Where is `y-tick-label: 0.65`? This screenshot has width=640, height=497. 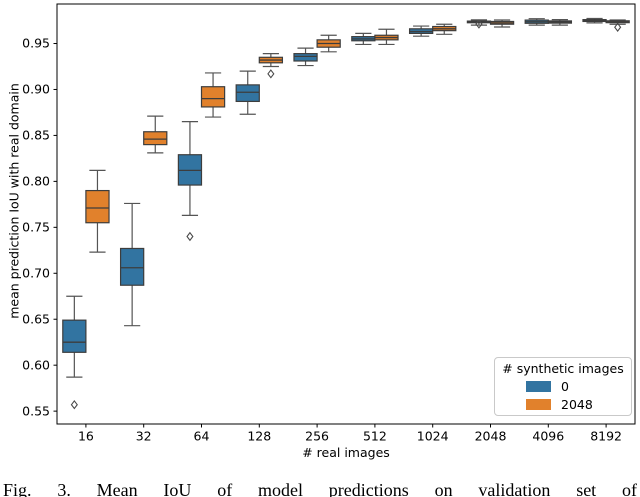
y-tick-label: 0.65 is located at coordinates (36, 318).